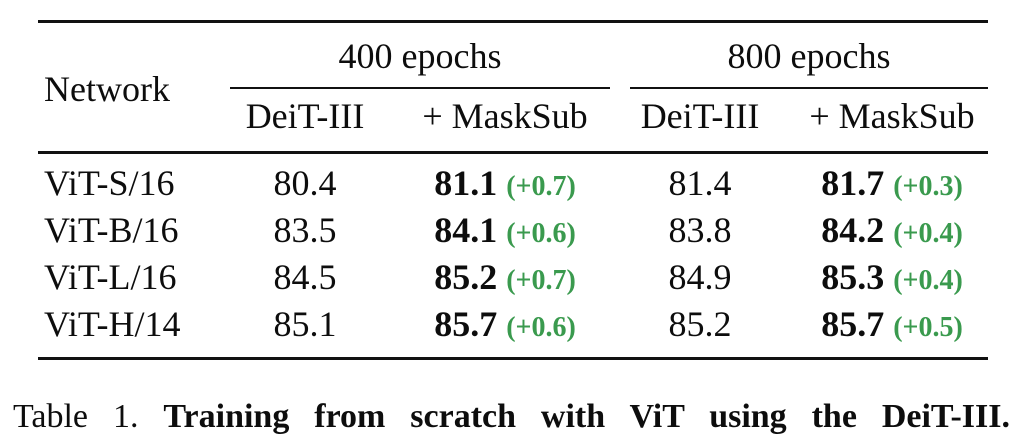 The width and height of the screenshot is (1024, 446). Describe the element at coordinates (305, 230) in the screenshot. I see `deit3-400-value: 83.5` at that location.